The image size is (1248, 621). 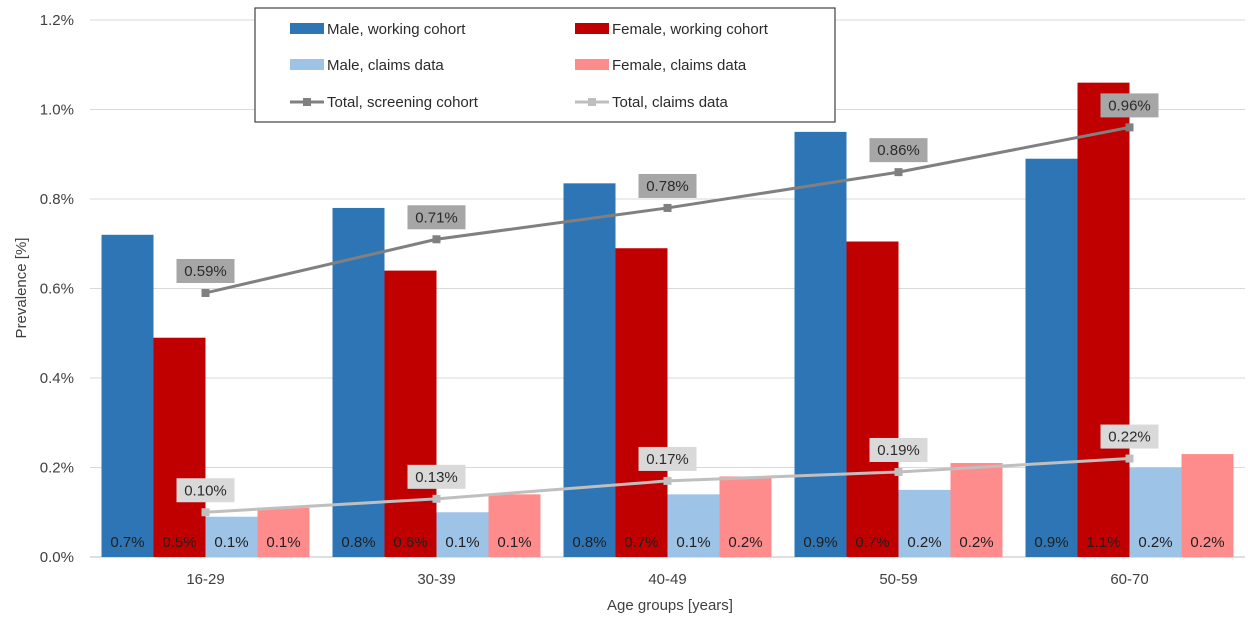 What do you see at coordinates (57, 468) in the screenshot?
I see `y-tick-label: 0.2%` at bounding box center [57, 468].